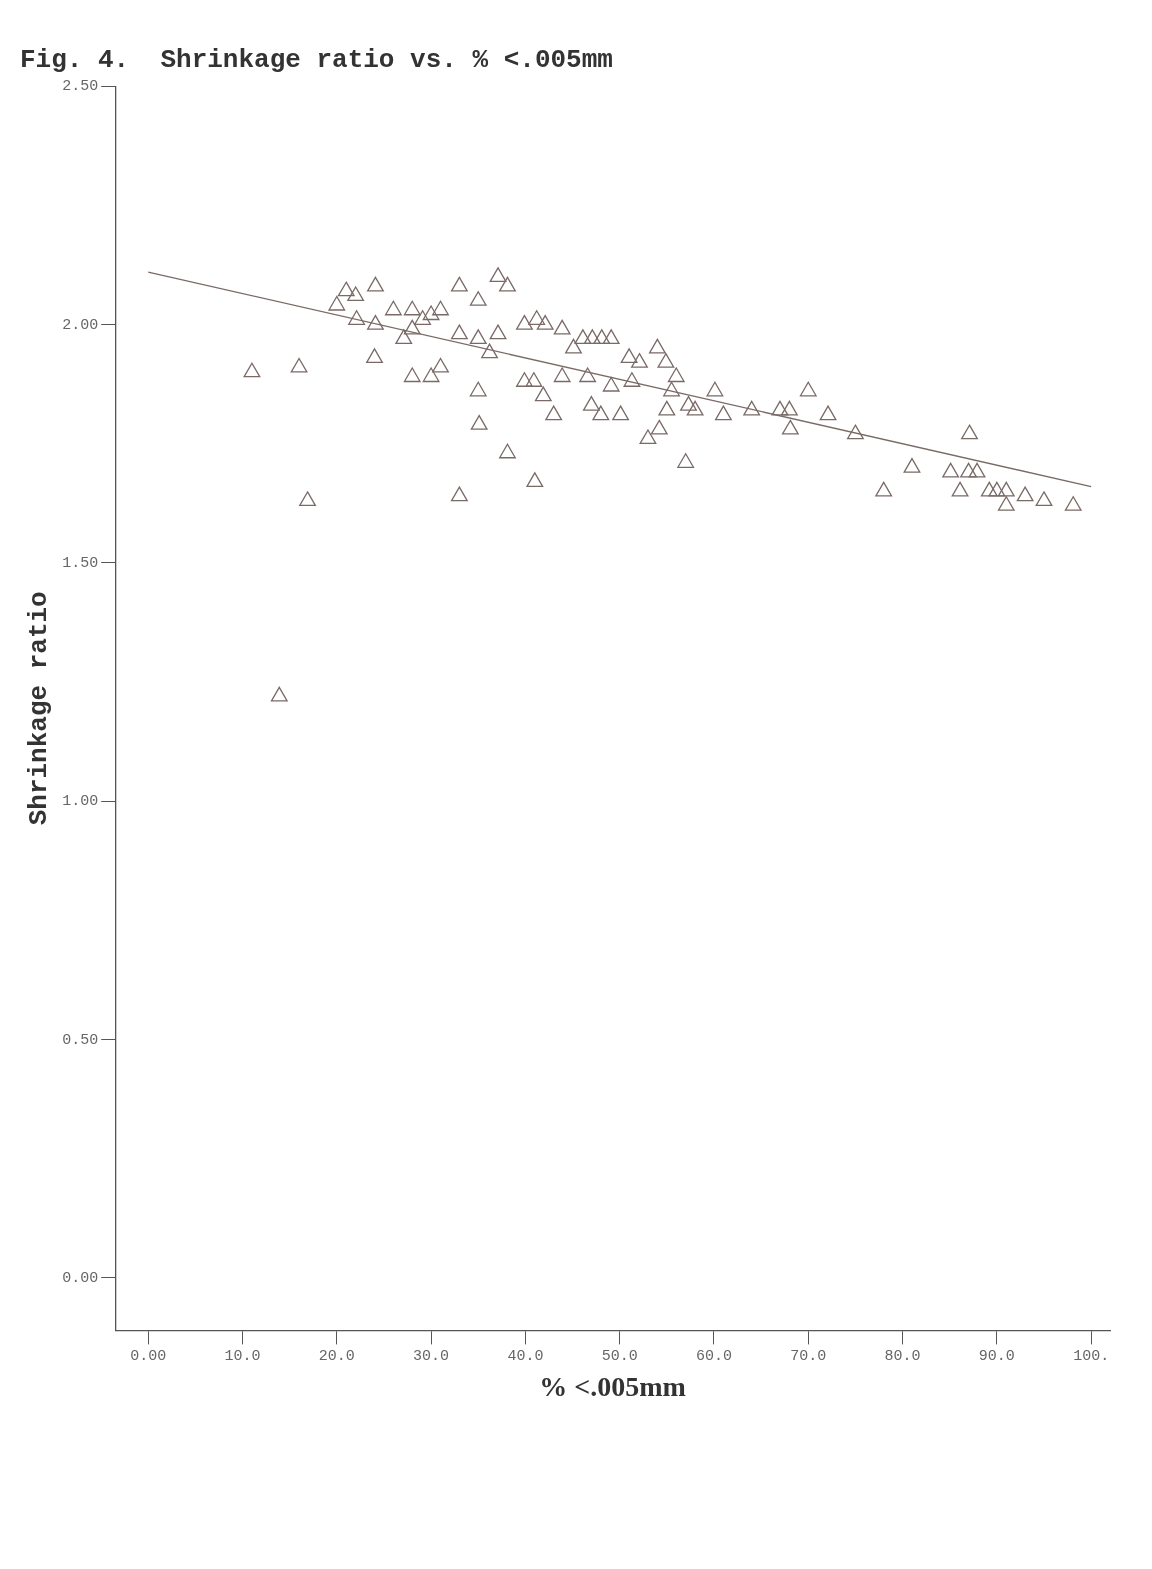 The height and width of the screenshot is (1569, 1152). I want to click on y-tick-label: 2.50, so click(80, 87).